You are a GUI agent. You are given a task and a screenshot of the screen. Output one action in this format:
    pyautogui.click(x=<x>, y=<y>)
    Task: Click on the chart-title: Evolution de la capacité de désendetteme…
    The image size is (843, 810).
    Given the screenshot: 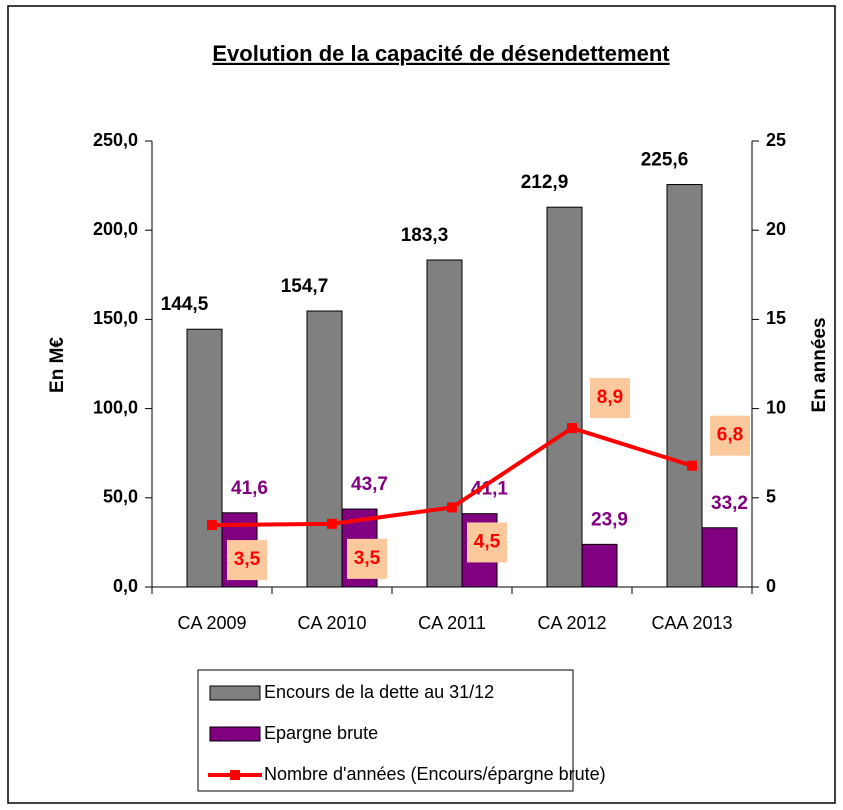 What is the action you would take?
    pyautogui.click(x=441, y=53)
    